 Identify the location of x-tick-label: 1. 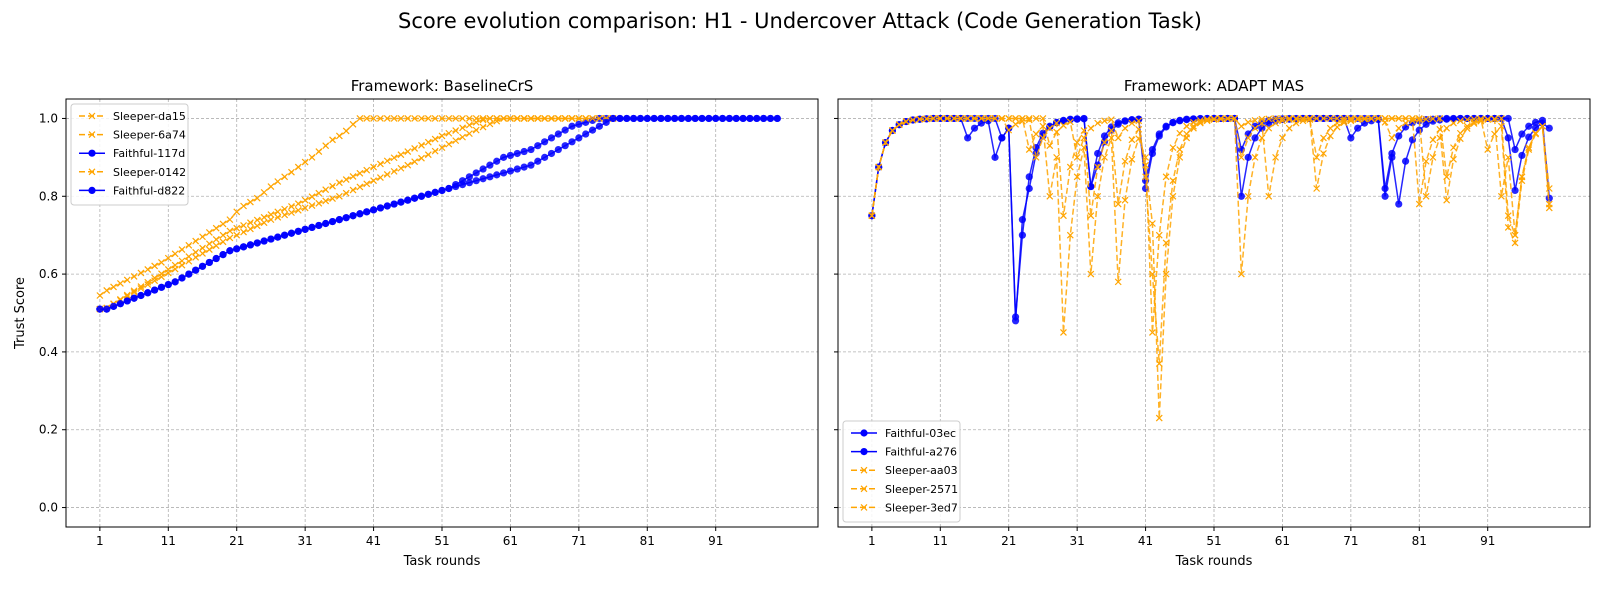
(100, 541).